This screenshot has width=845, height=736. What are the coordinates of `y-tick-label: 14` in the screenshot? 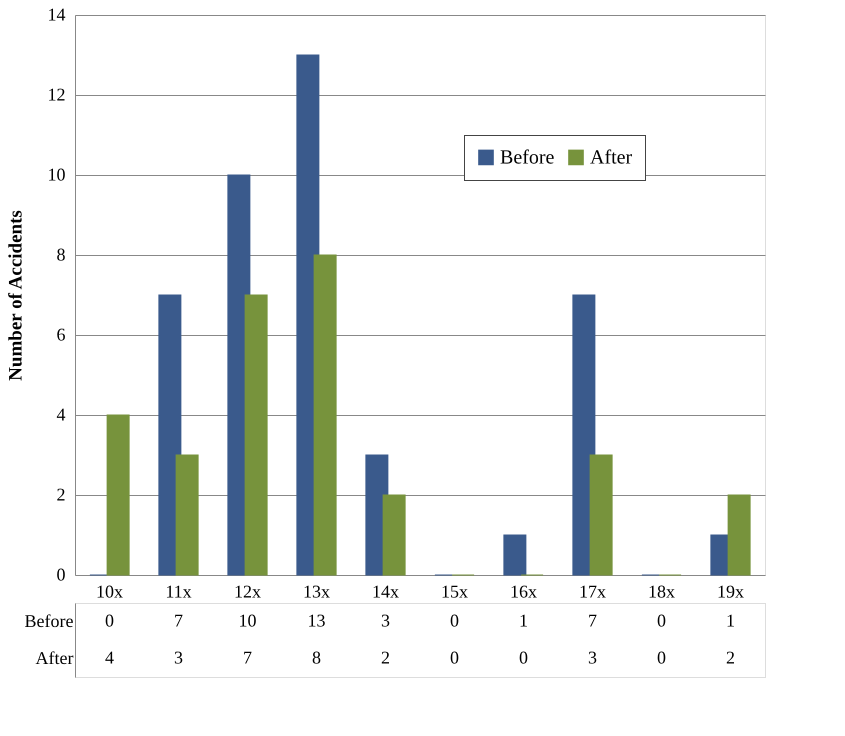 It's located at (57, 14).